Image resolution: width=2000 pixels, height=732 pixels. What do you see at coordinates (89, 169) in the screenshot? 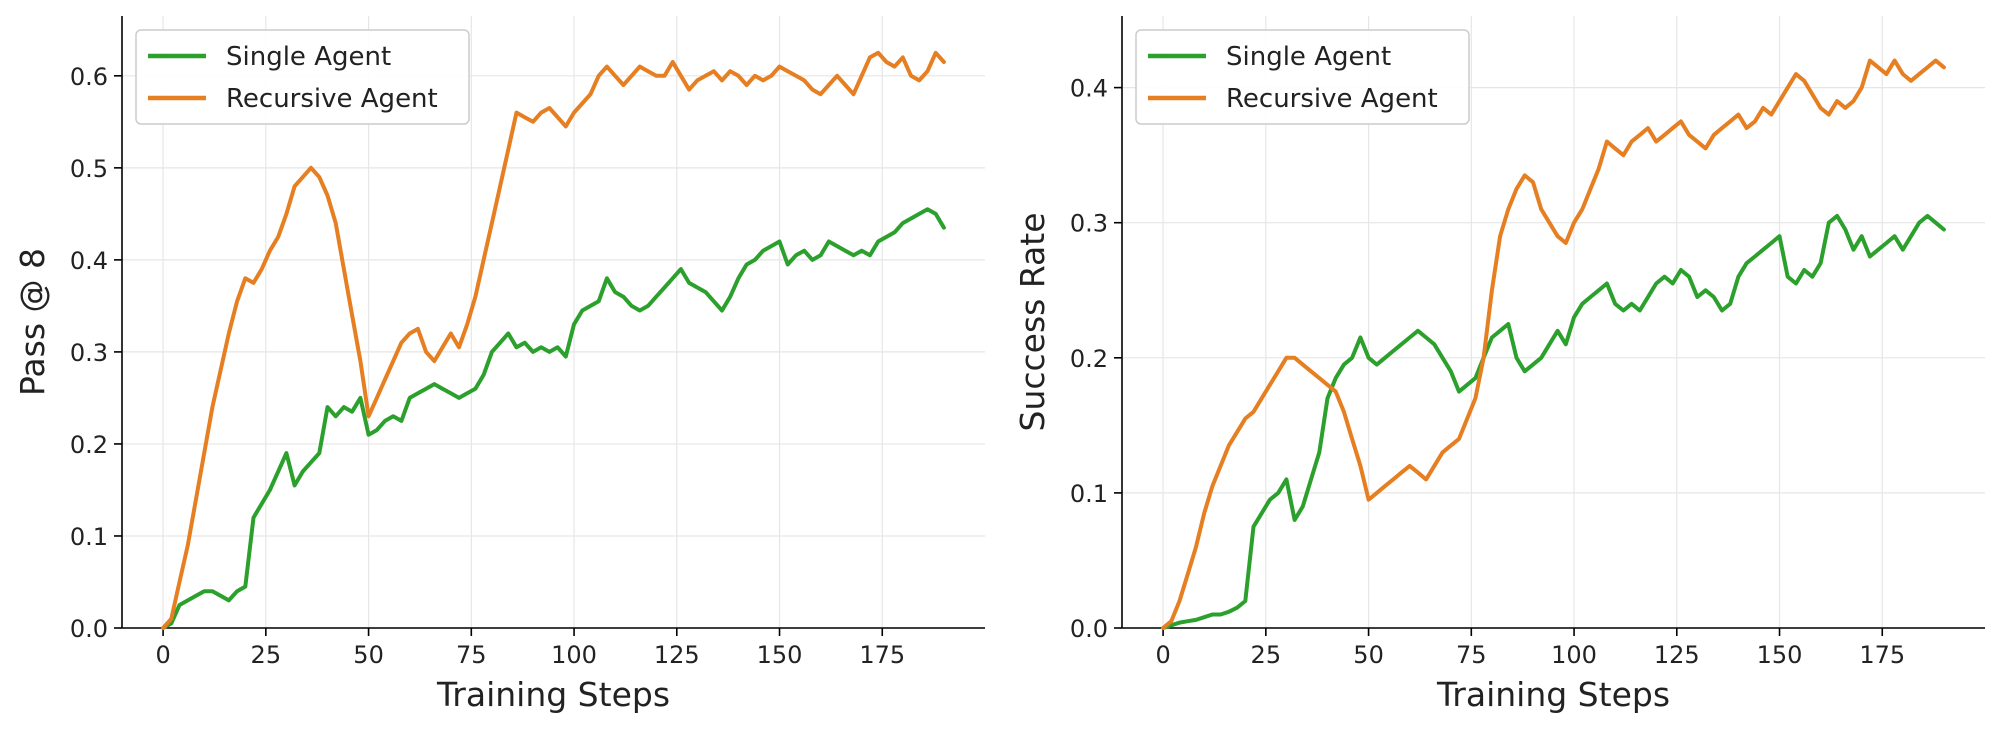
I see `y-tick-label: 0.5` at bounding box center [89, 169].